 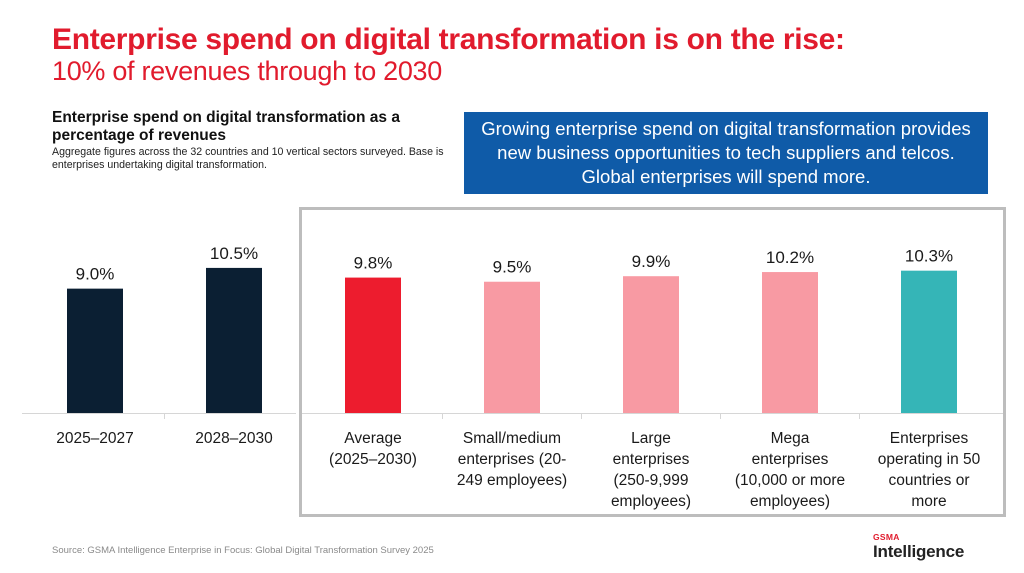 What do you see at coordinates (373, 263) in the screenshot?
I see `data-label-2: 9.8%` at bounding box center [373, 263].